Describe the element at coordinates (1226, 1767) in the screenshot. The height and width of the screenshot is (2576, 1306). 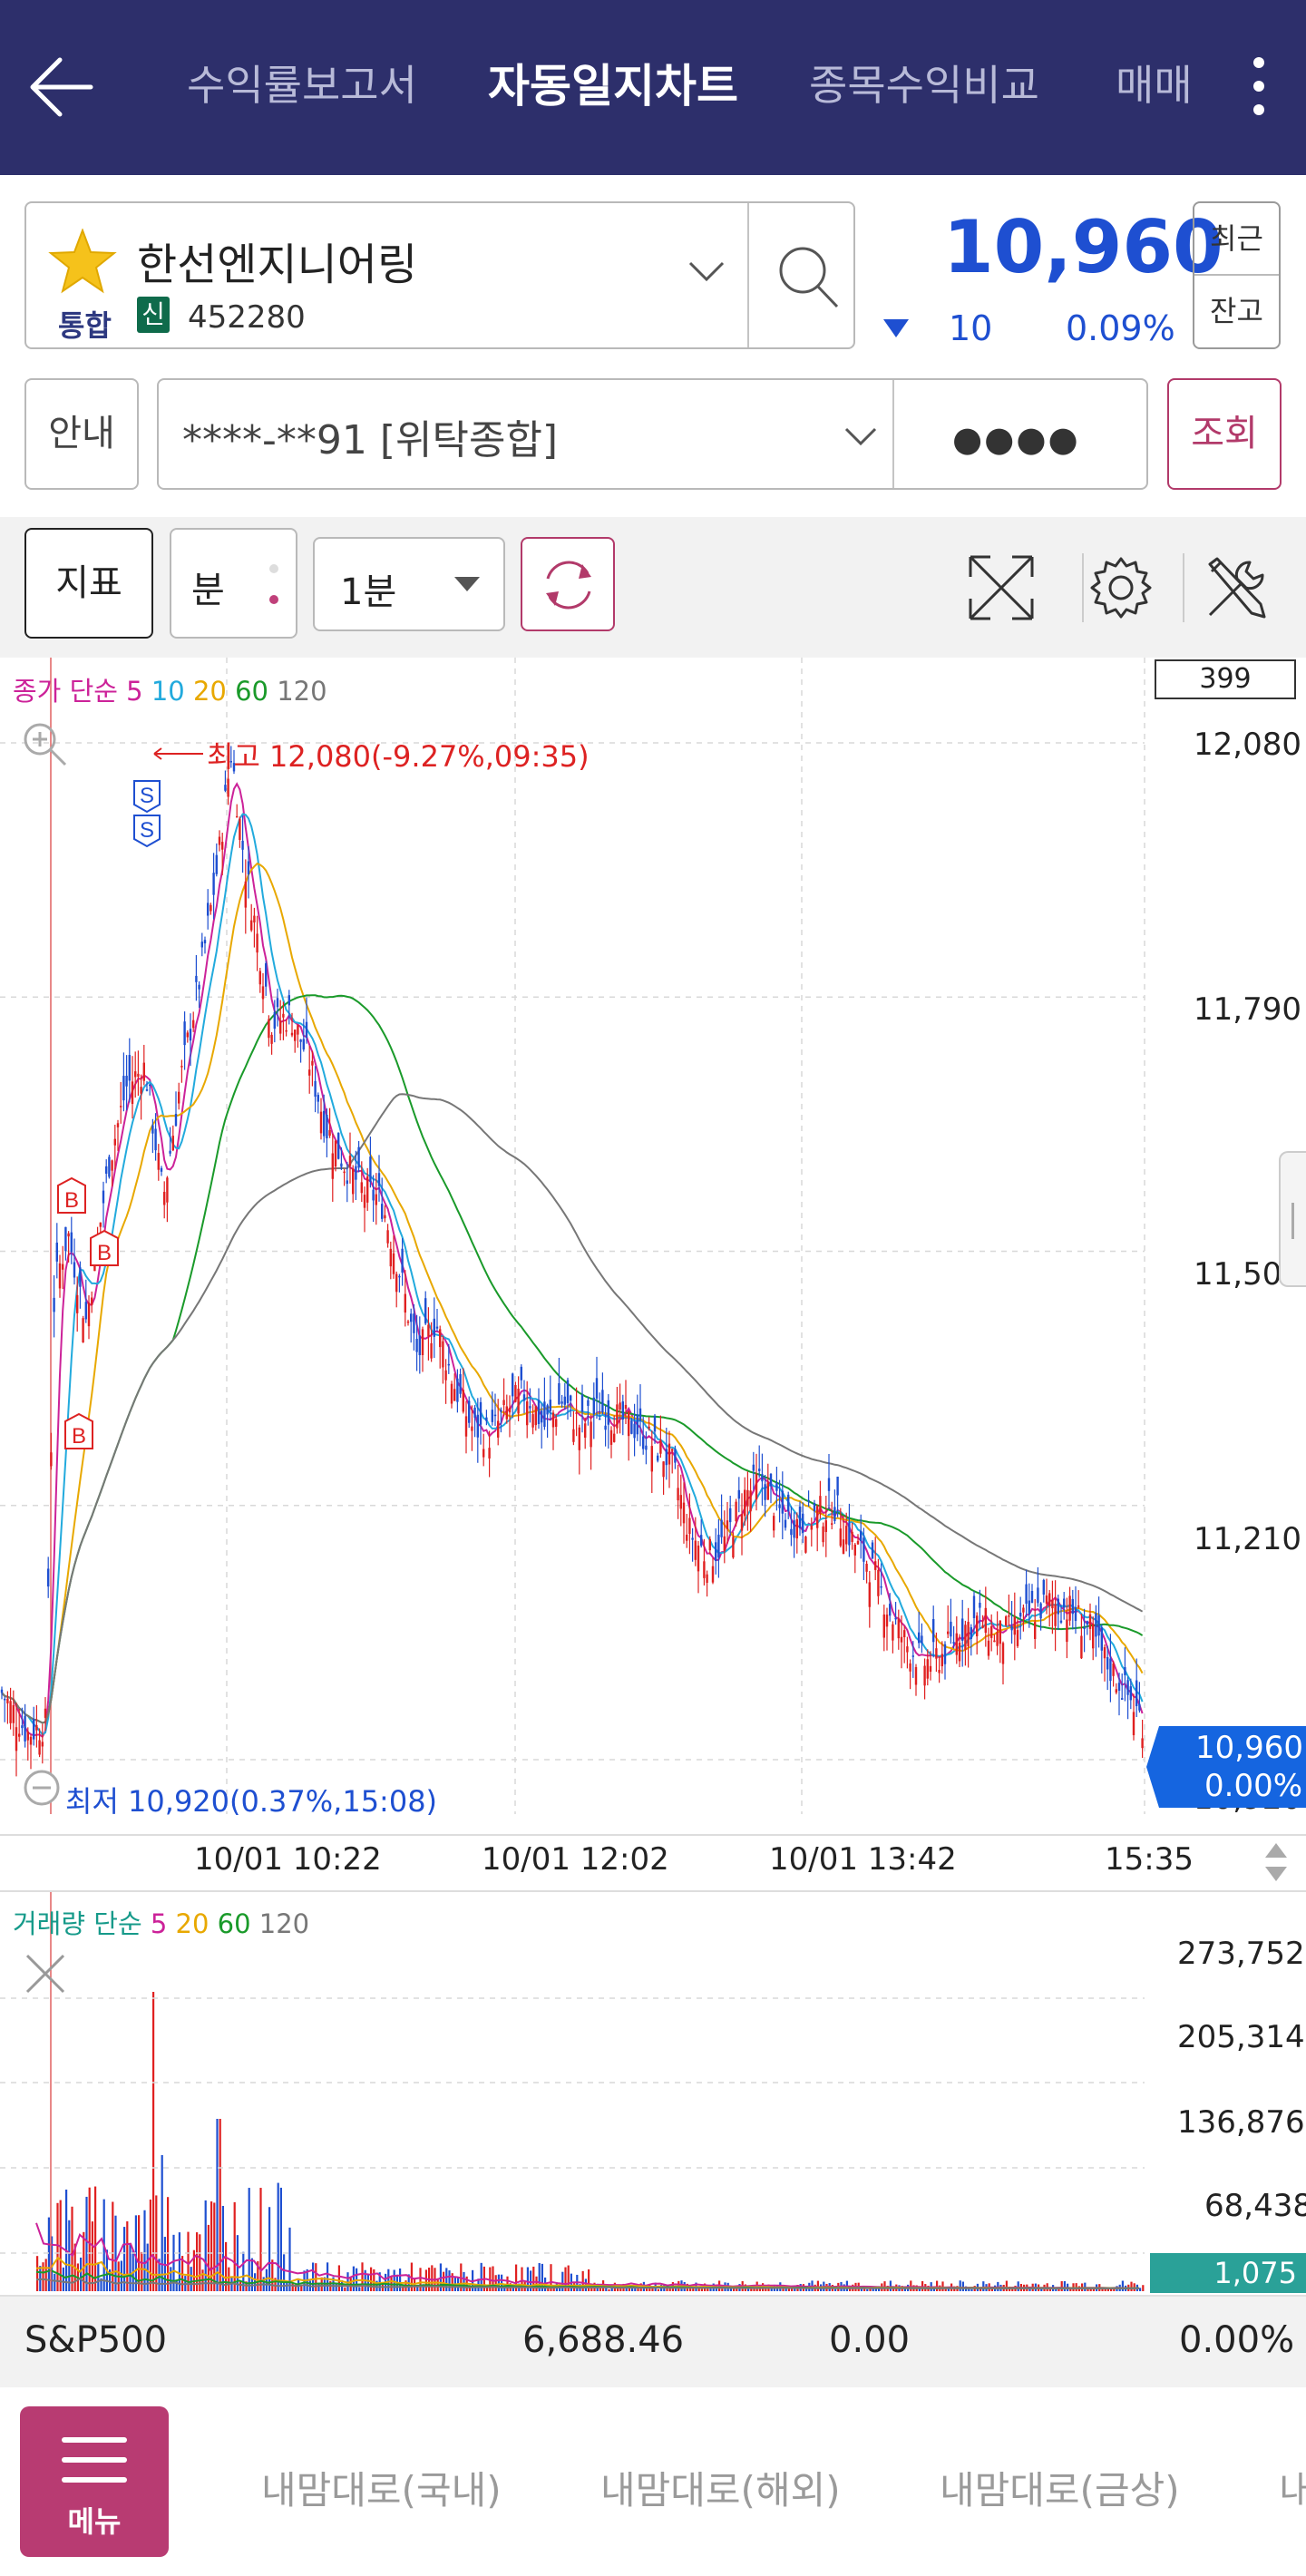
I see `current-price-tag` at that location.